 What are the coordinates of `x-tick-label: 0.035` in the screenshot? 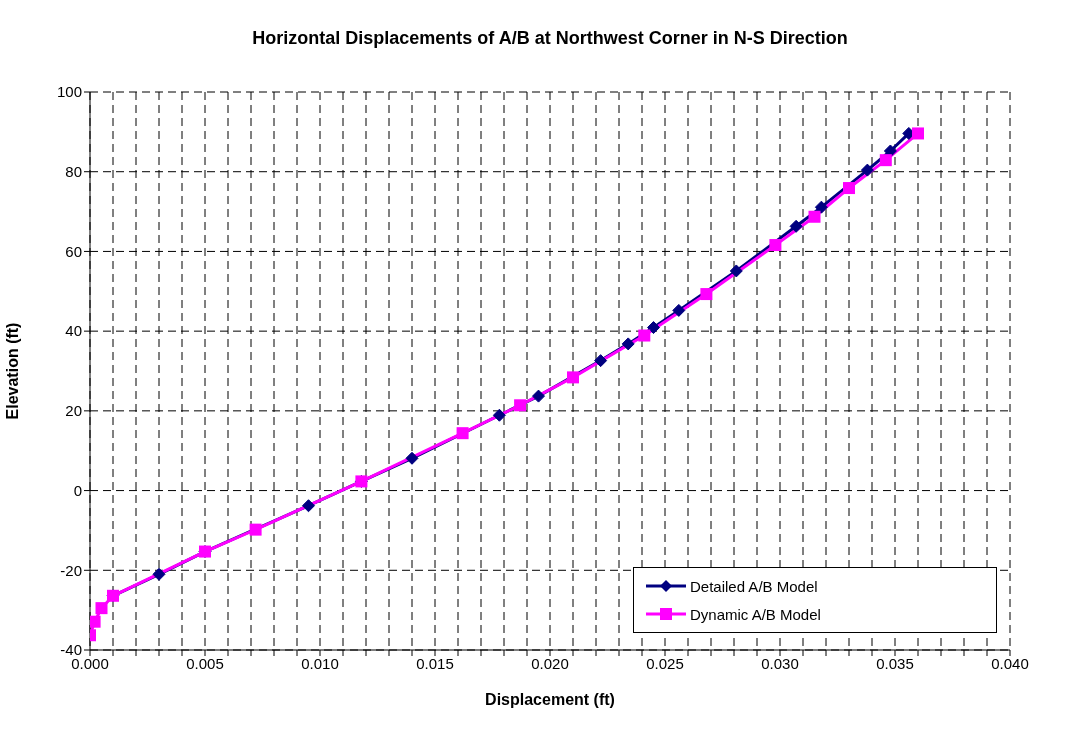 It's located at (895, 663).